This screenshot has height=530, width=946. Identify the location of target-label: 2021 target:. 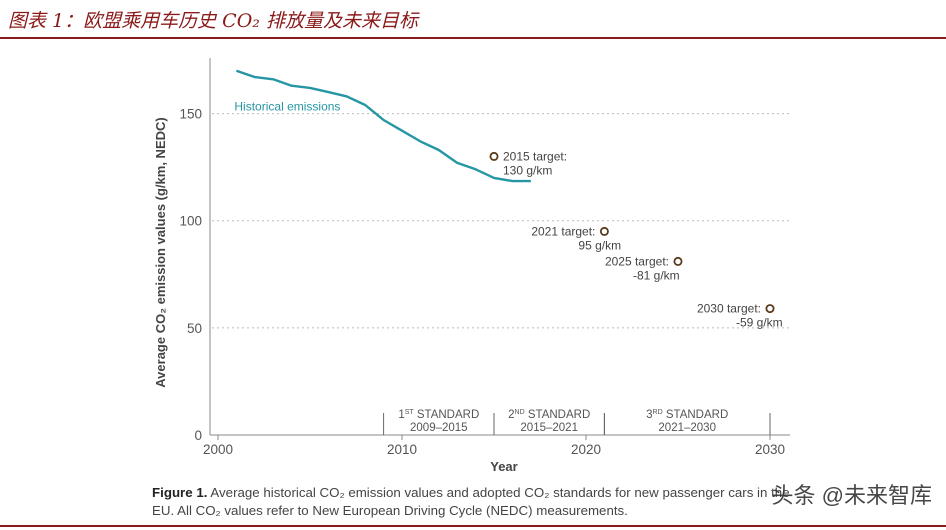
(563, 231).